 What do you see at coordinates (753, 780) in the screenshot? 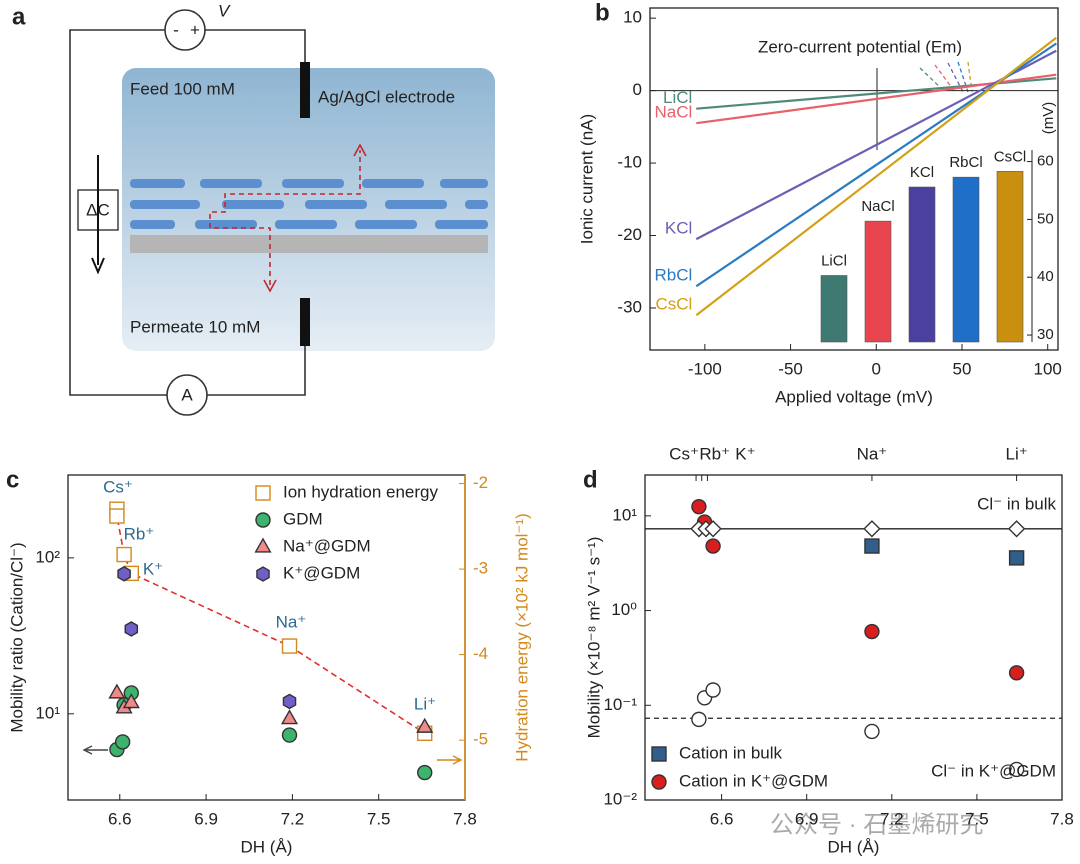
I see `legend-label: Cation in K⁺@GDM` at bounding box center [753, 780].